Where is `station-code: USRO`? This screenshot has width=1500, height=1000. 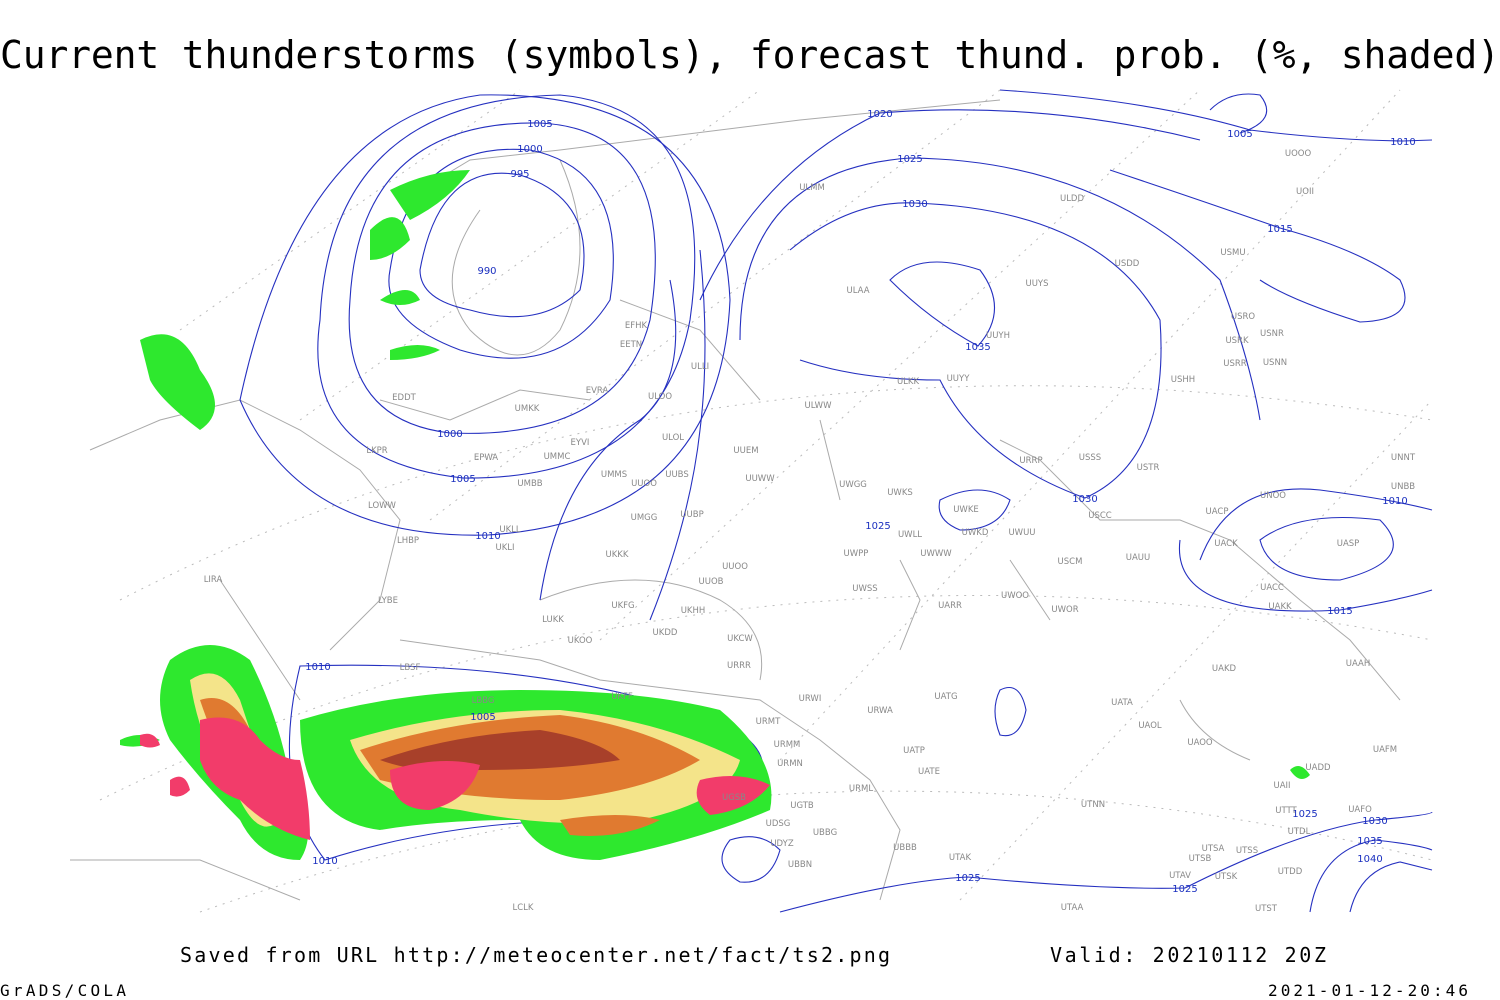
station-code: USRO is located at coordinates (1243, 317).